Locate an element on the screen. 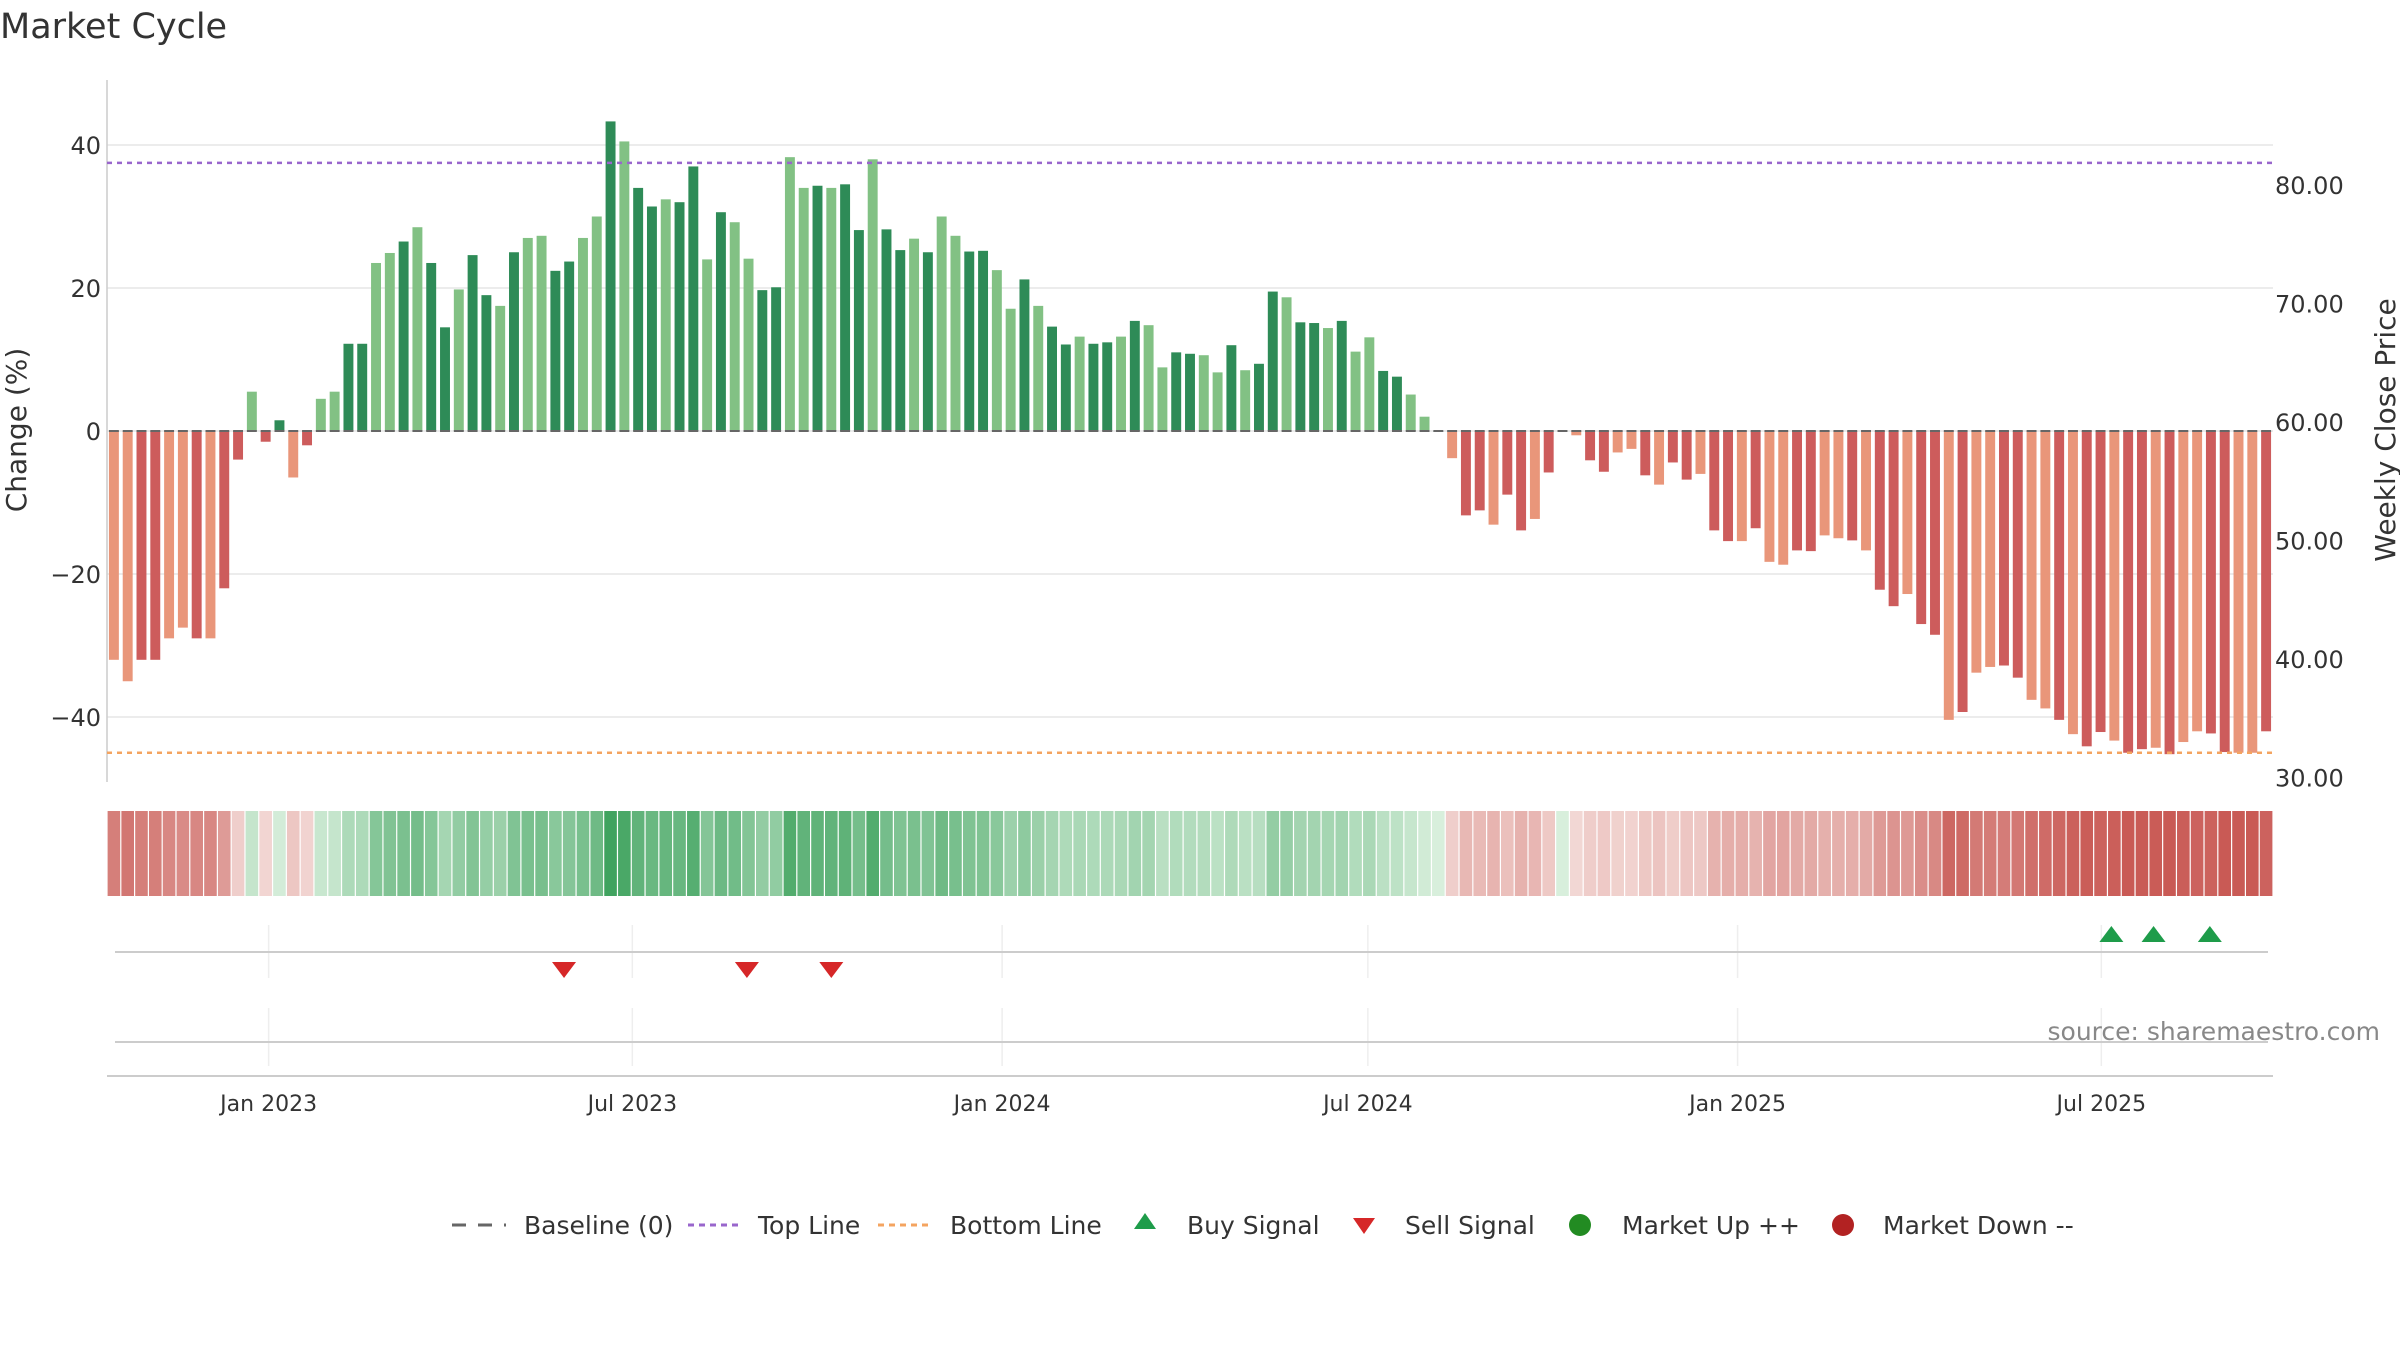  market-panel-grid is located at coordinates (1185, 1037).